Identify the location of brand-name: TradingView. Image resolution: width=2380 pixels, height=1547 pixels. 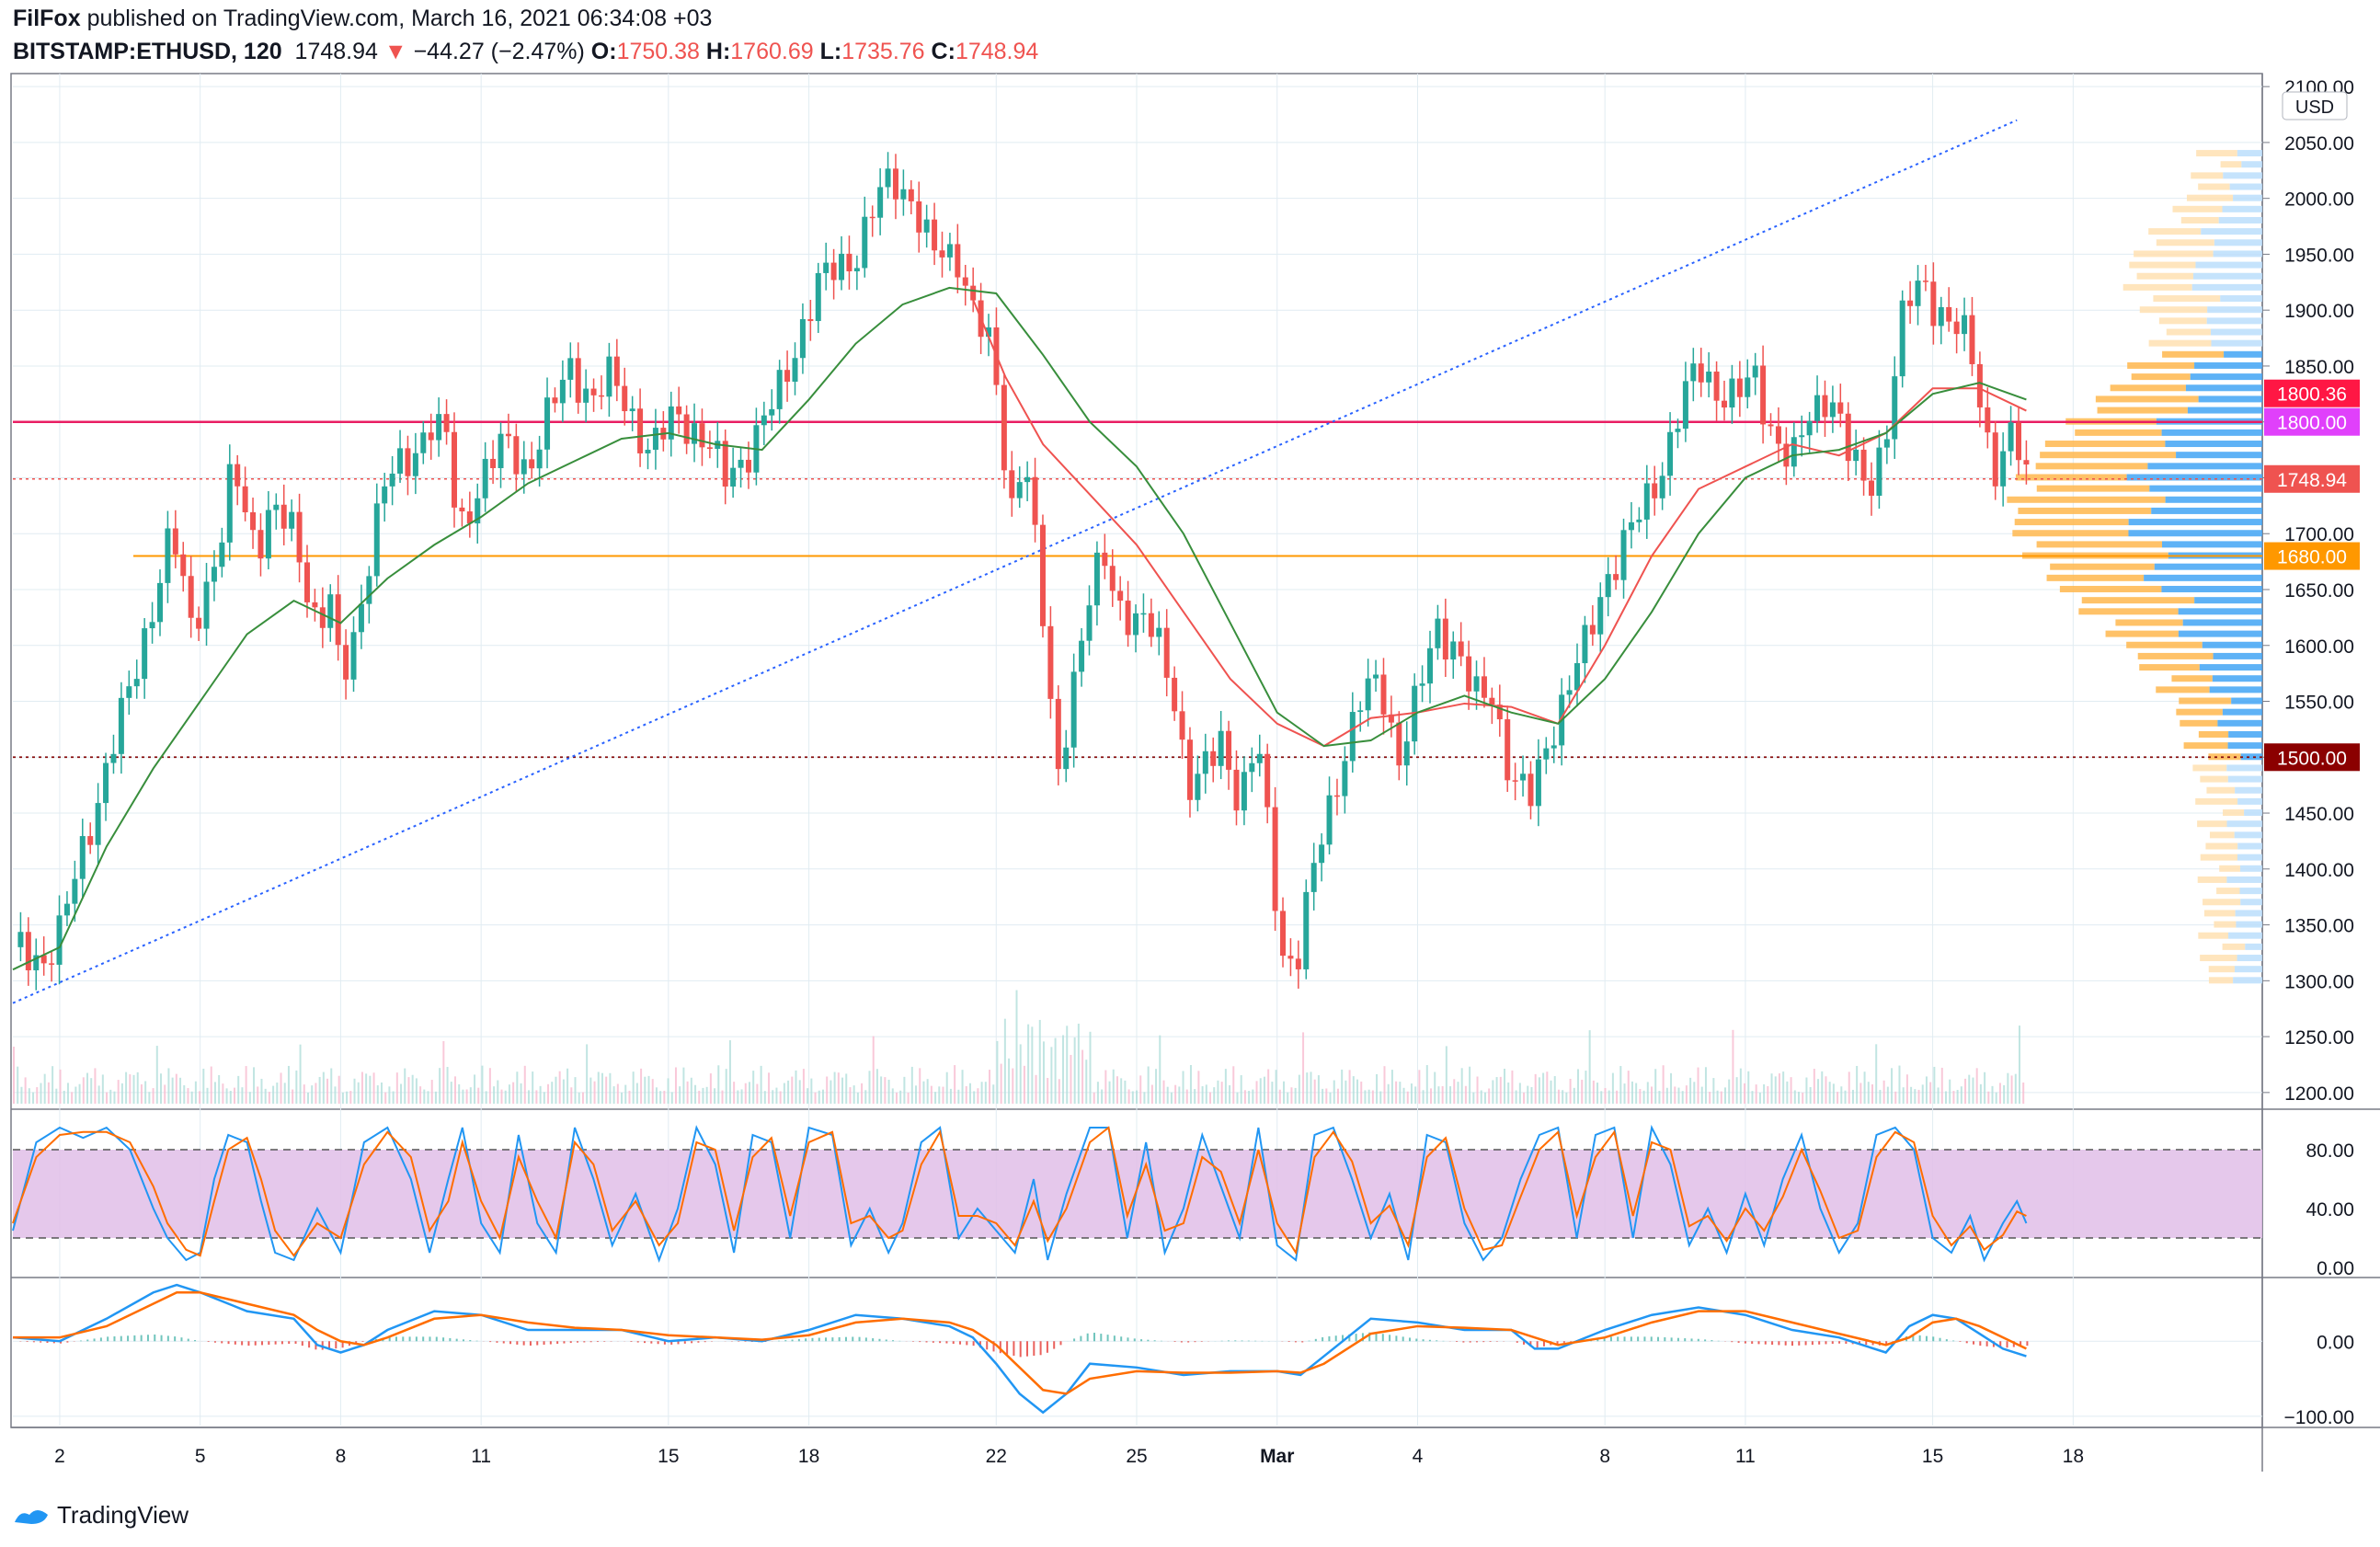
(123, 1515).